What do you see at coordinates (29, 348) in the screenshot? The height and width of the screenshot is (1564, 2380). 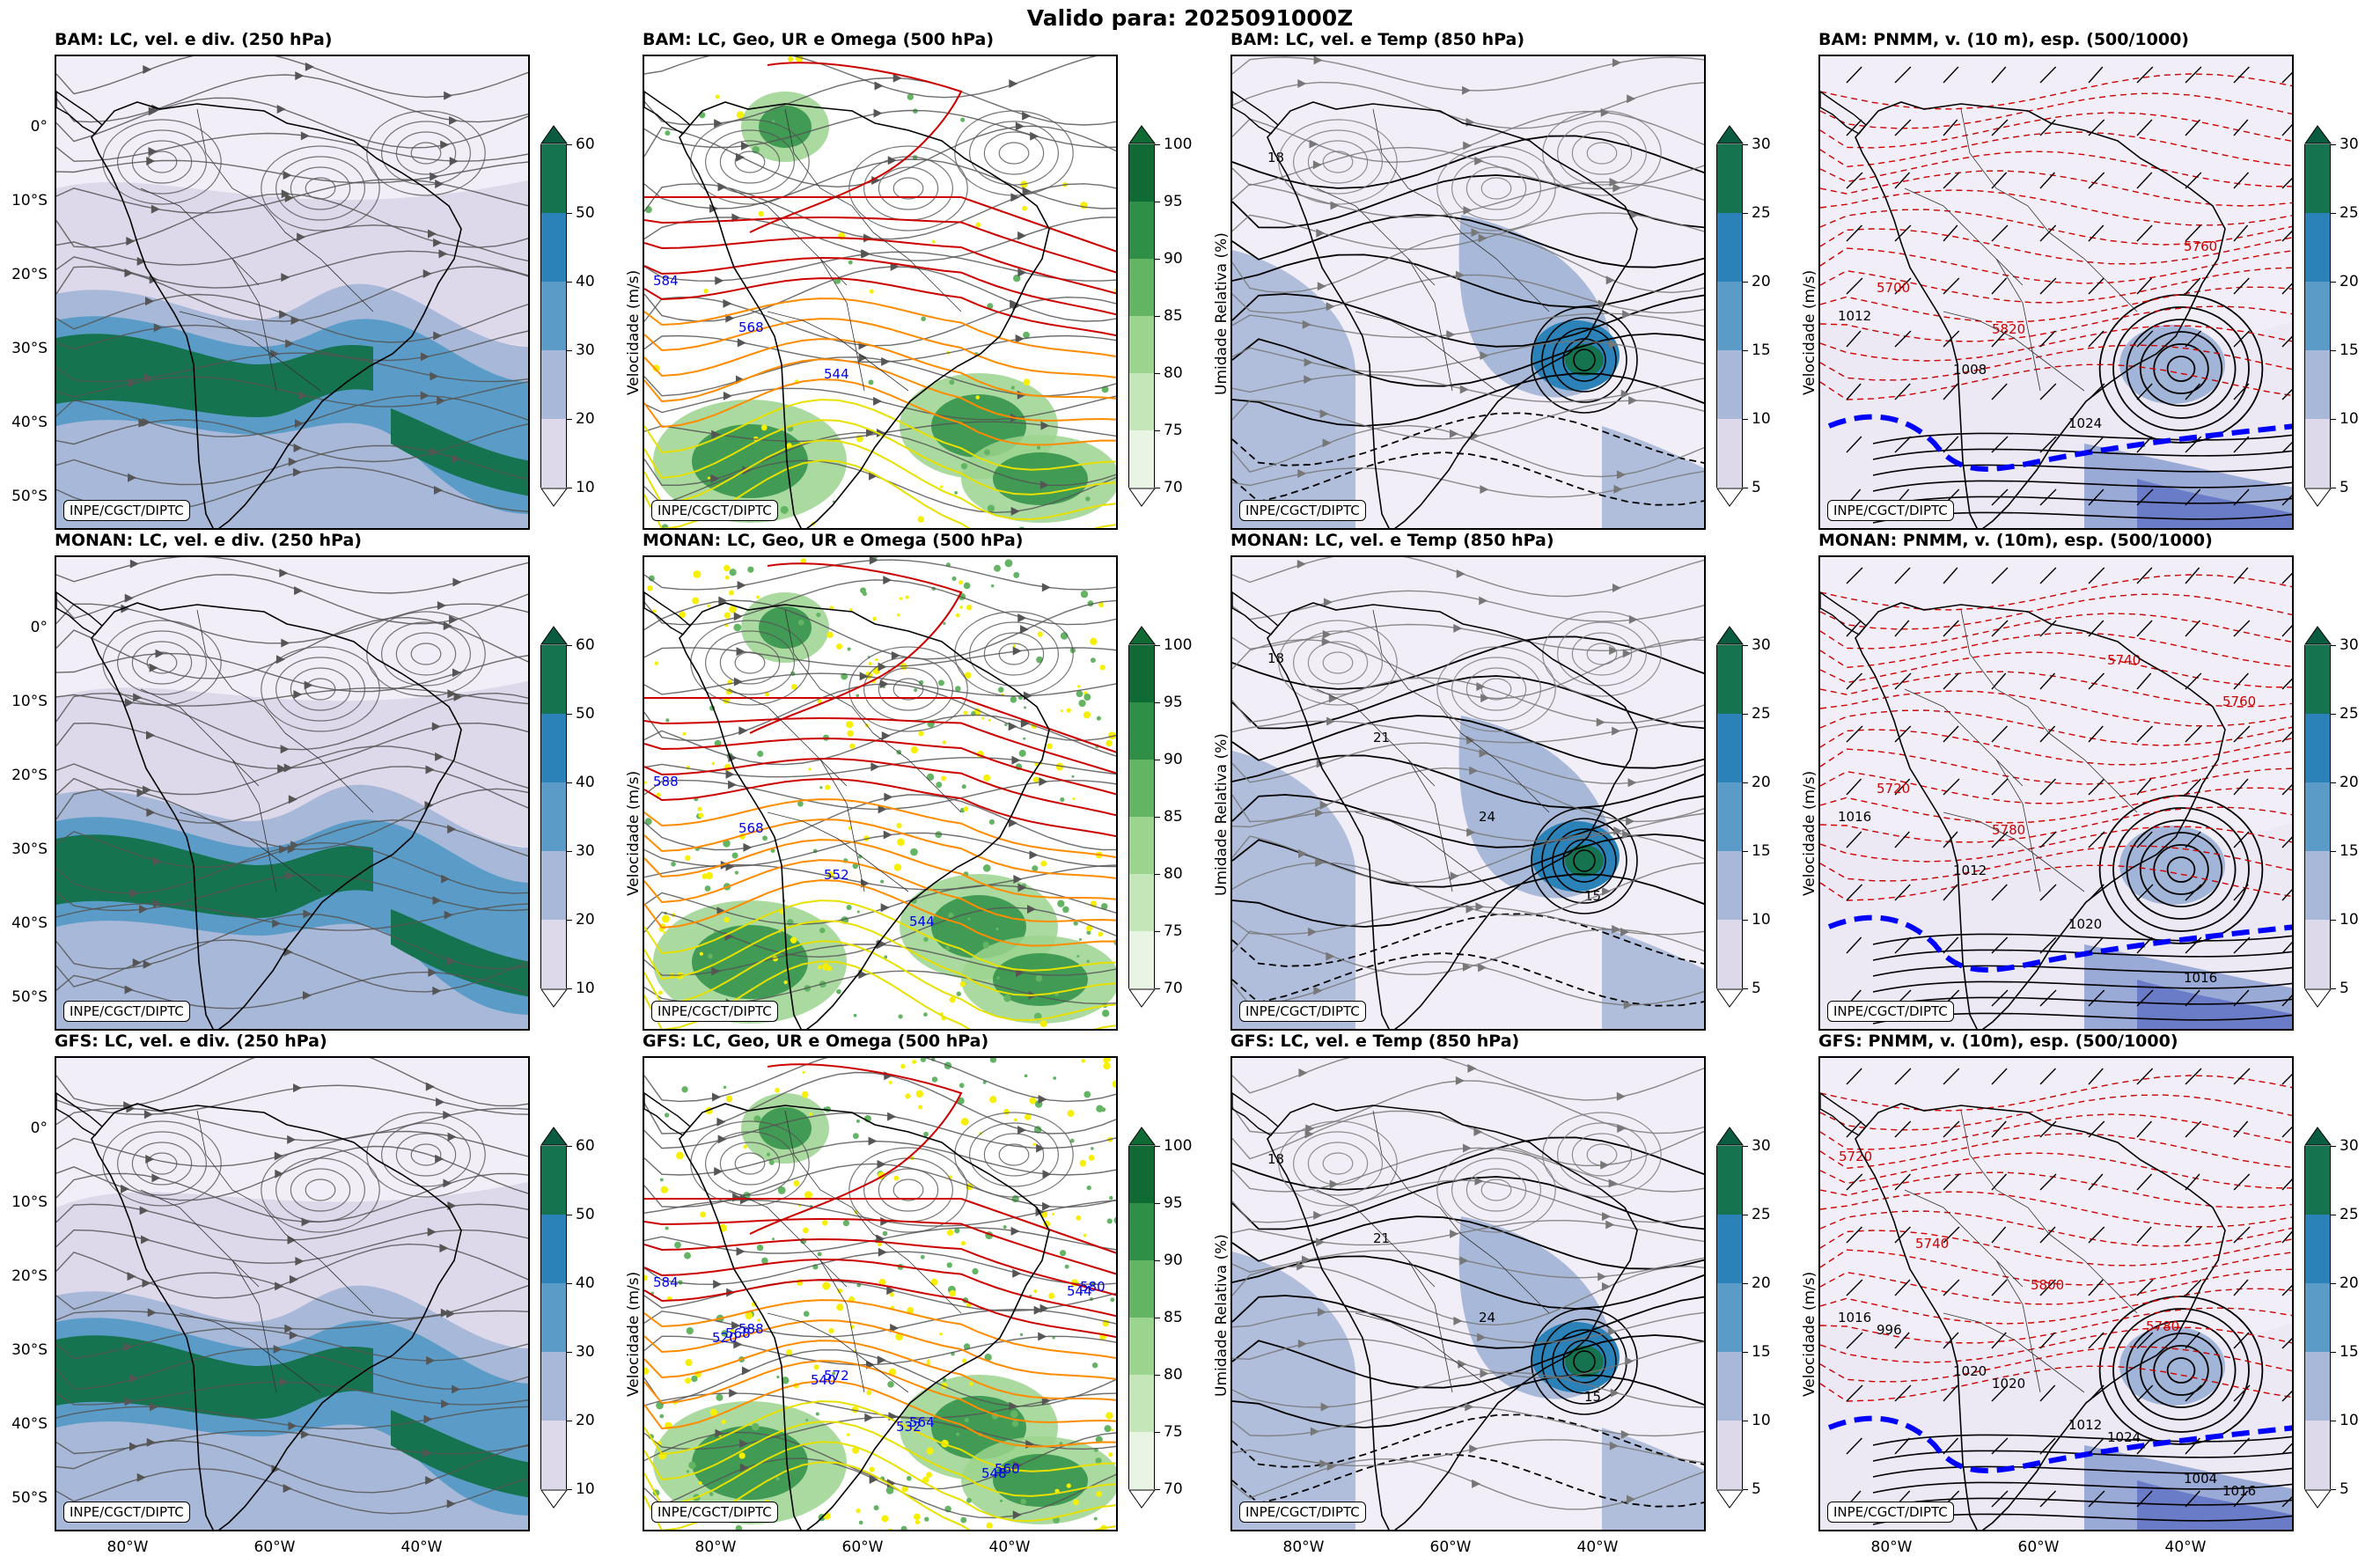 I see `latitude-label: 30°S` at bounding box center [29, 348].